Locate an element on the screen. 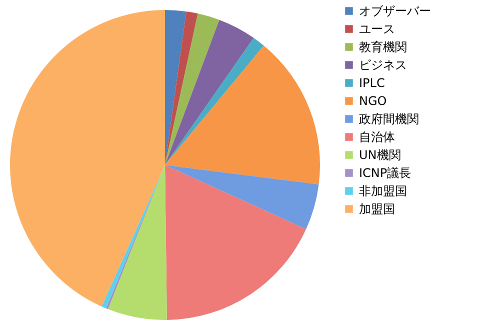 The width and height of the screenshot is (477, 336). legend-label: ICNP議長 is located at coordinates (385, 173).